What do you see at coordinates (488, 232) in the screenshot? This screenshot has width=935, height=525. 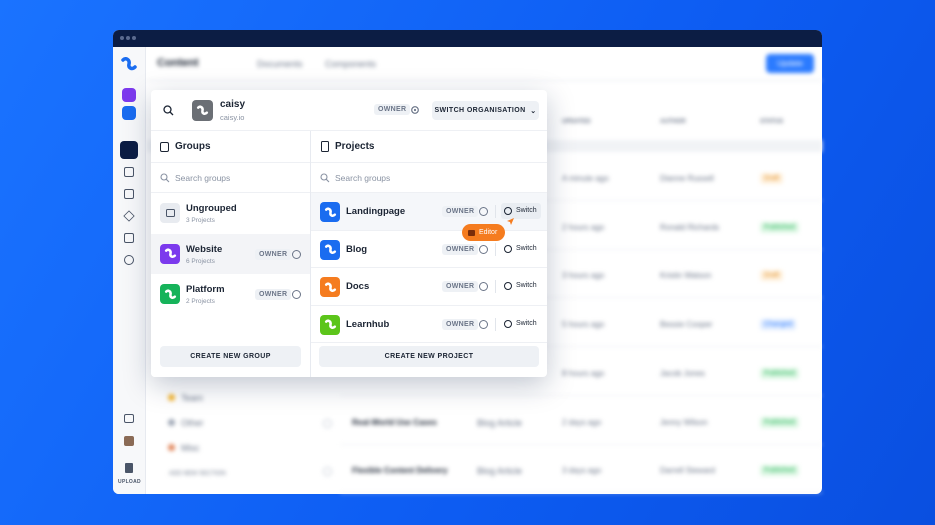 I see `tooltip-label: Editor` at bounding box center [488, 232].